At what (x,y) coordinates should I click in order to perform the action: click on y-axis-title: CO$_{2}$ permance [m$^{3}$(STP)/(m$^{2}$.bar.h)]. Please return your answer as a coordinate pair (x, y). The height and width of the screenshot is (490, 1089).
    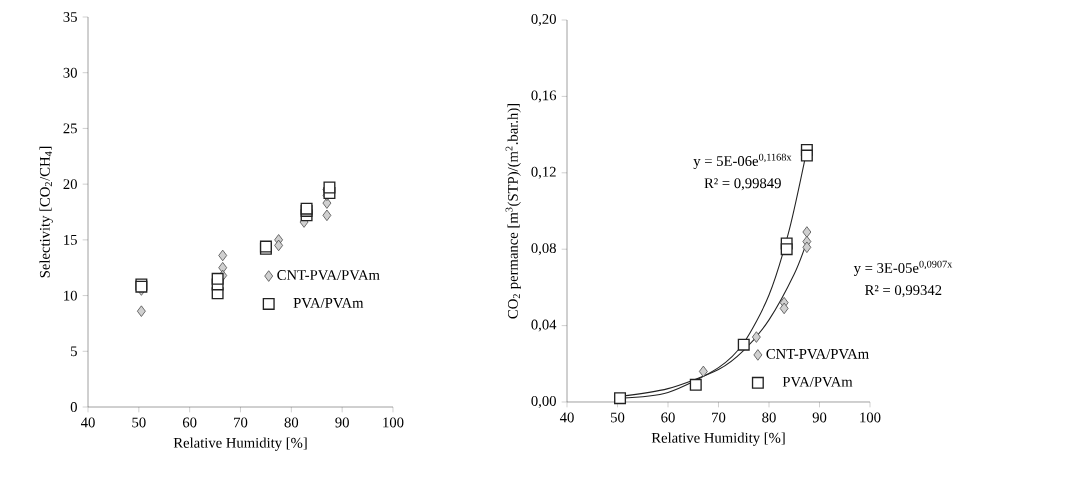
    Looking at the image, I should click on (513, 211).